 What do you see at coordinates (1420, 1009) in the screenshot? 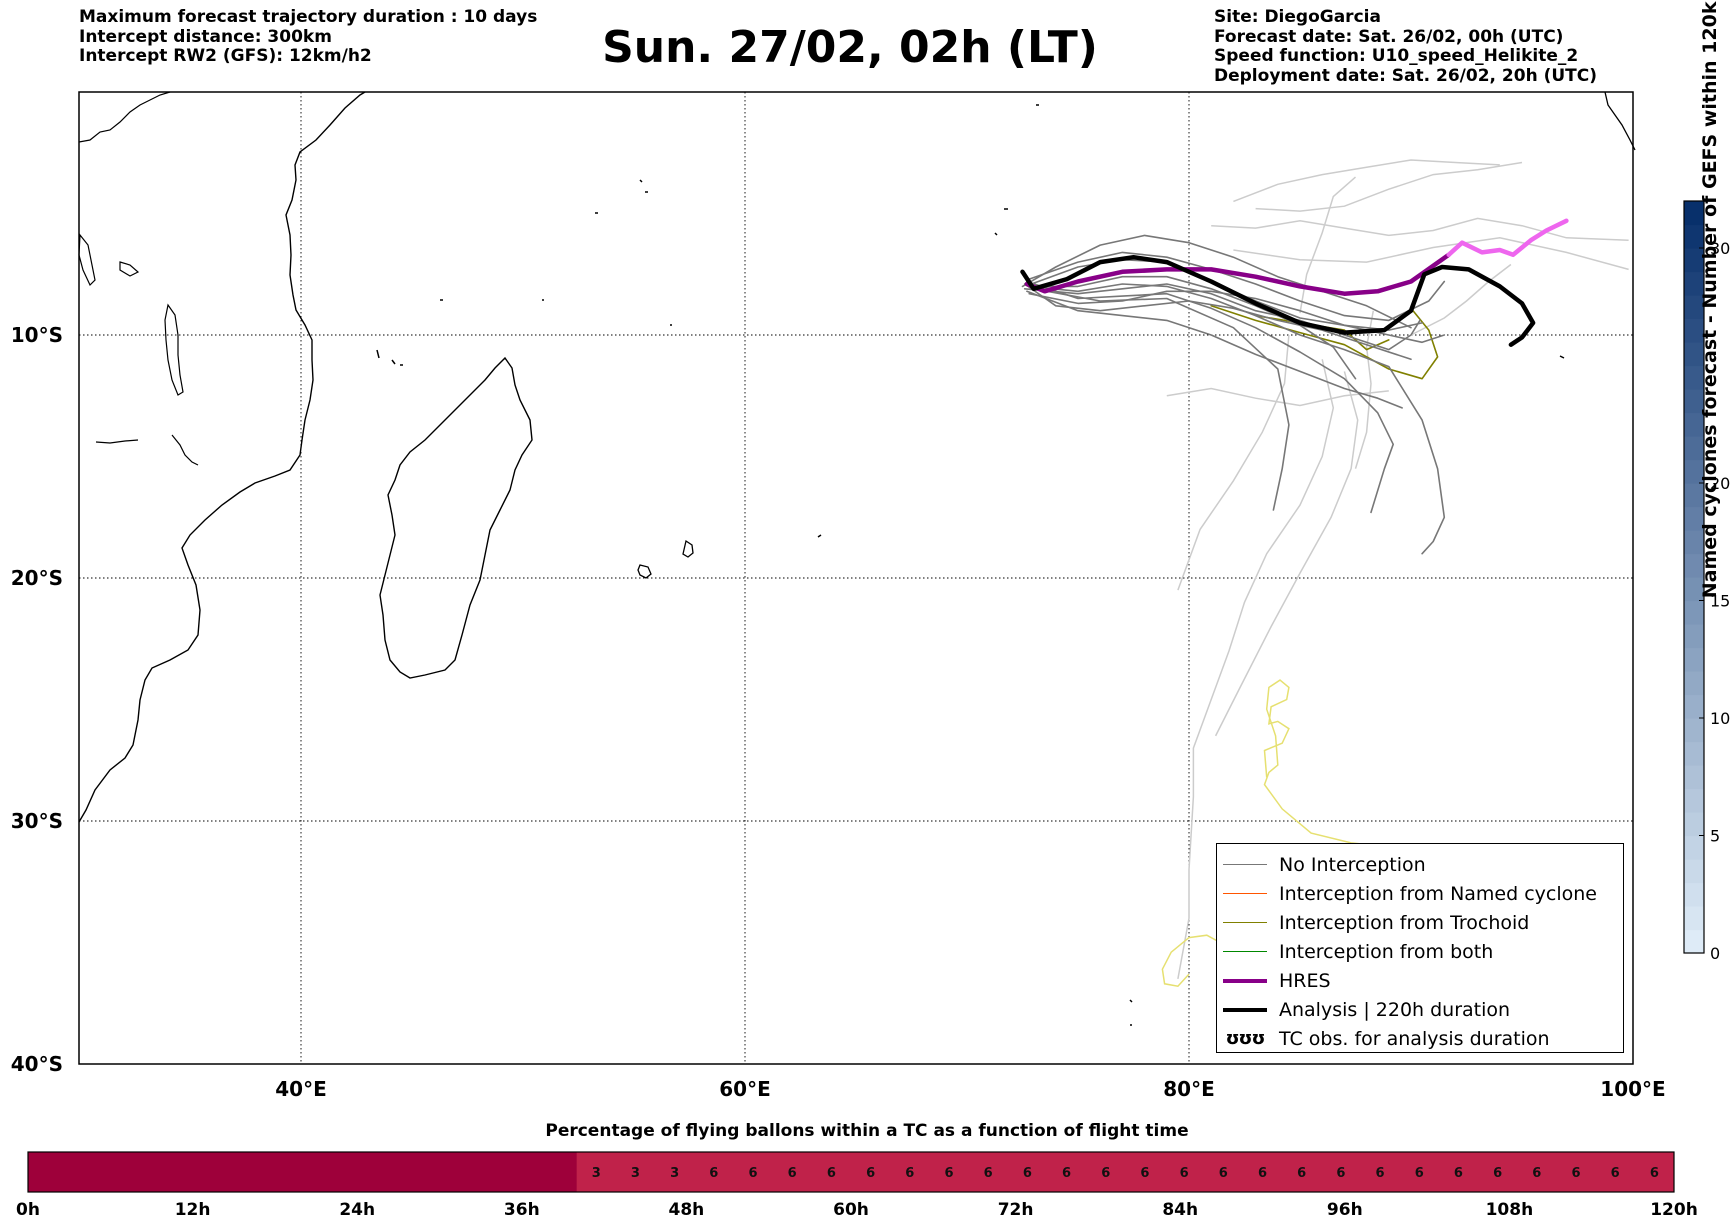
I see `legend-item-analysis: Analysis | 220h duration` at bounding box center [1420, 1009].